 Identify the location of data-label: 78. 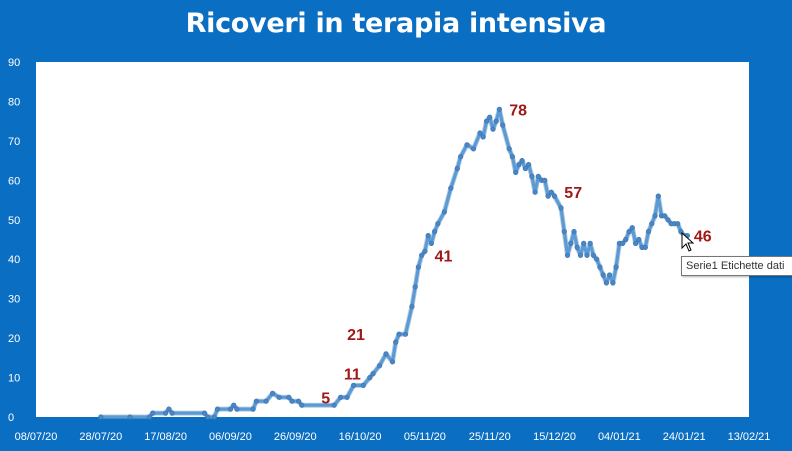
(518, 110).